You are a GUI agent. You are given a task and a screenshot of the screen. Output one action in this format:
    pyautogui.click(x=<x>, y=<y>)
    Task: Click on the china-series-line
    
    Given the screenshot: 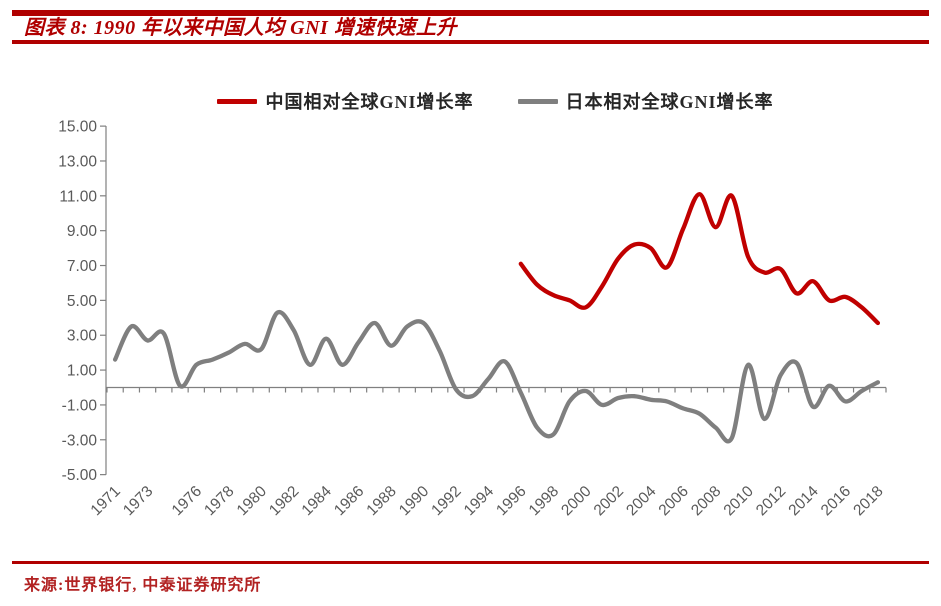 What is the action you would take?
    pyautogui.click(x=699, y=258)
    